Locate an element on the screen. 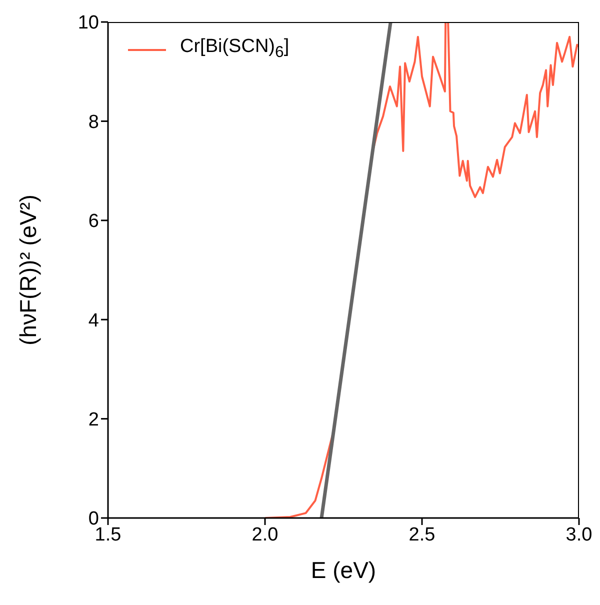 This screenshot has width=600, height=605. y-tick-label: 2 is located at coordinates (93, 420).